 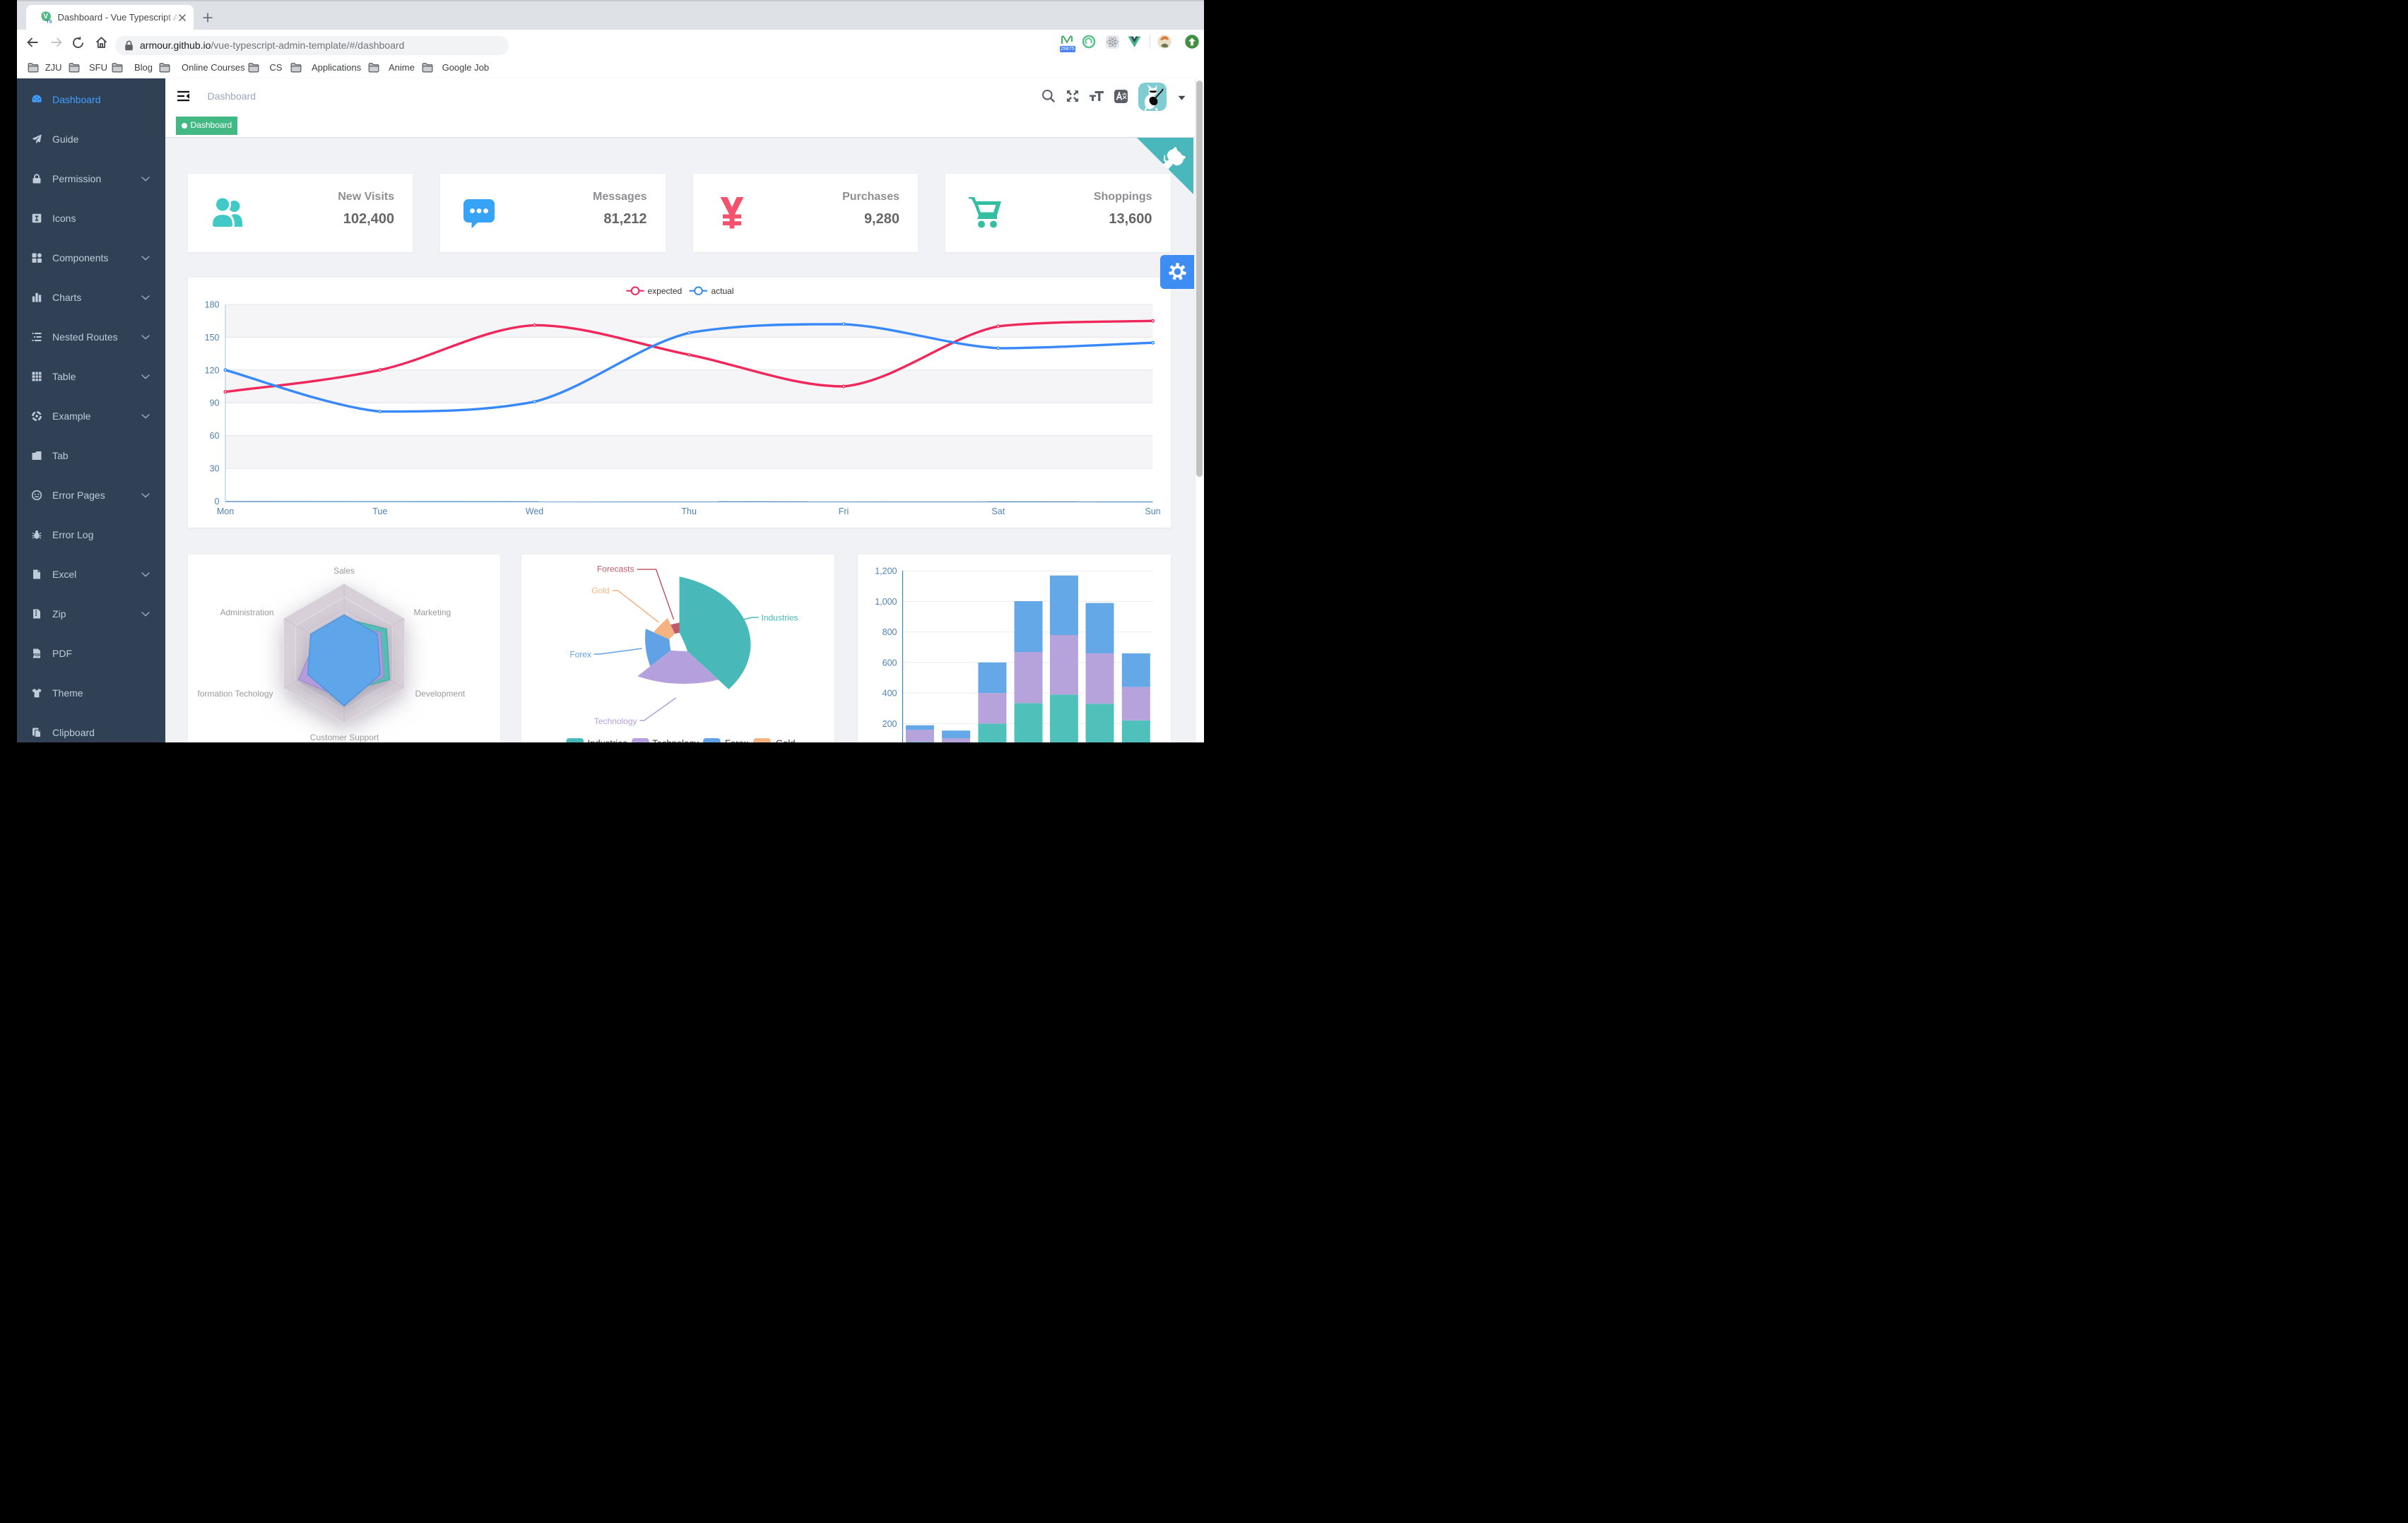 What do you see at coordinates (379, 511) in the screenshot?
I see `svg-text: Tue` at bounding box center [379, 511].